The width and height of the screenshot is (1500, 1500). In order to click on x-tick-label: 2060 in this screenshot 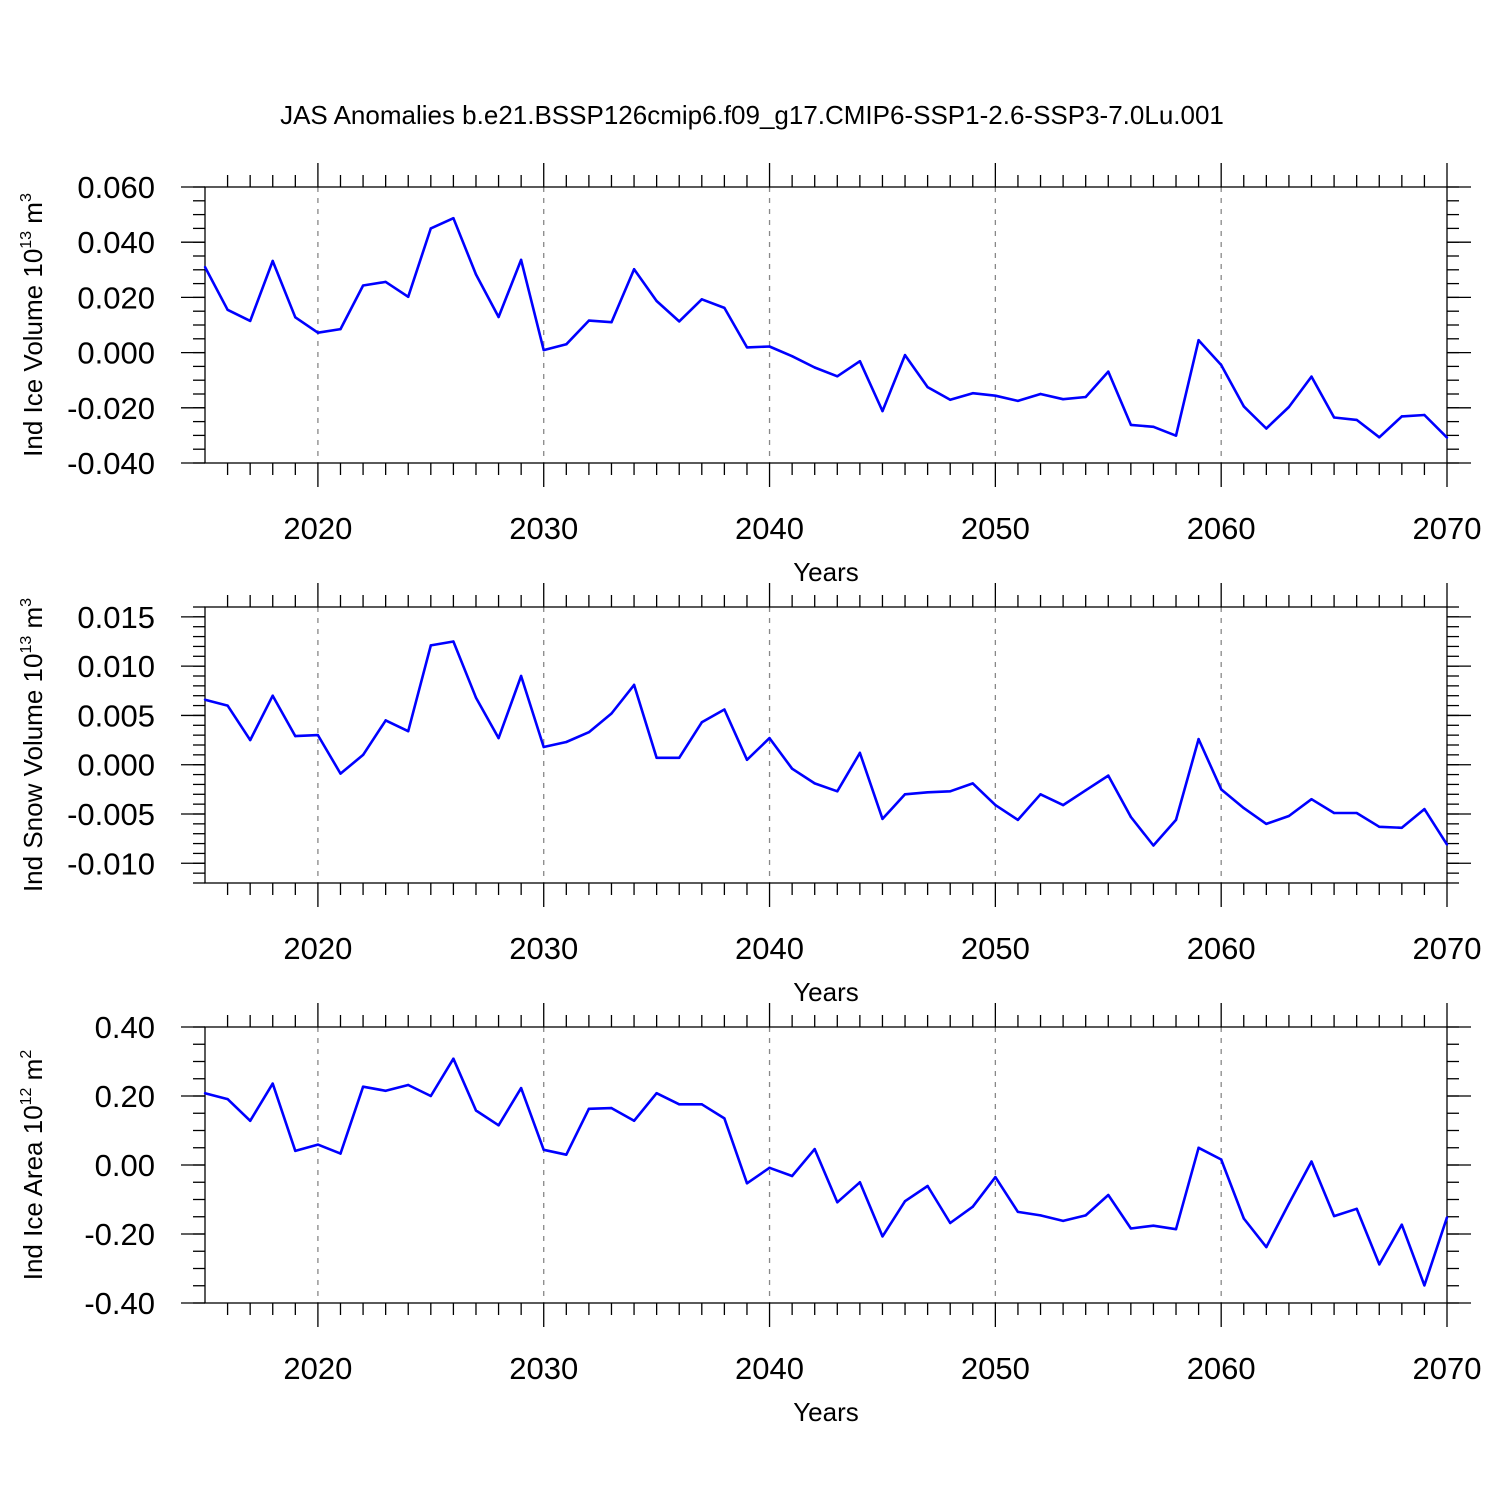, I will do `click(1221, 1368)`.